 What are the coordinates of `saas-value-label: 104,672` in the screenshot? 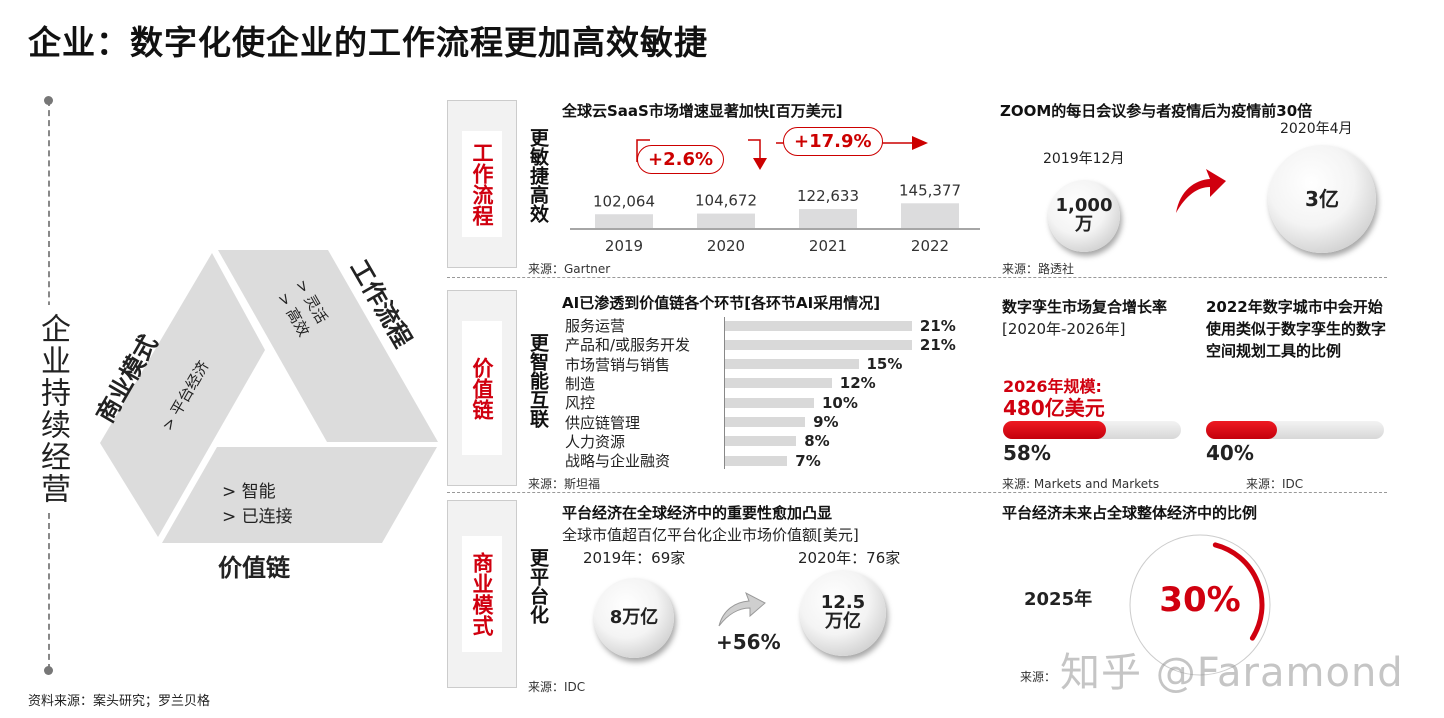 It's located at (726, 201).